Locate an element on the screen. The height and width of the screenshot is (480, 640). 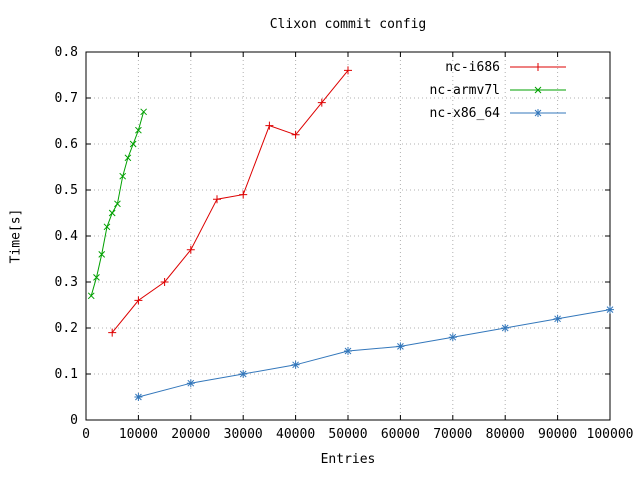
svg-text: 0.6 is located at coordinates (66, 144).